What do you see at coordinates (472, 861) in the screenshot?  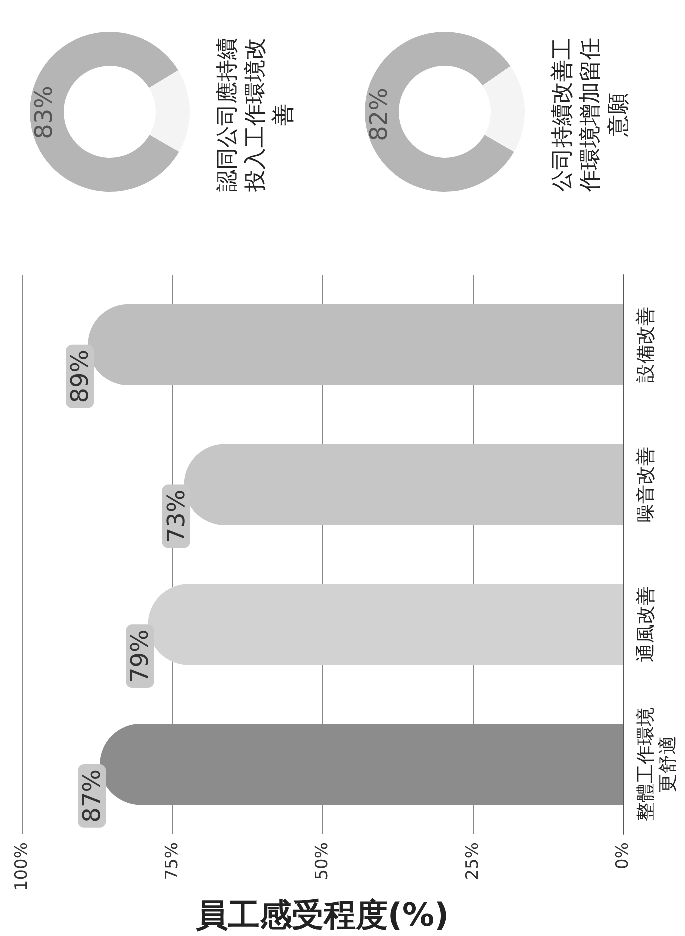 I see `x-tick-label: 25%` at bounding box center [472, 861].